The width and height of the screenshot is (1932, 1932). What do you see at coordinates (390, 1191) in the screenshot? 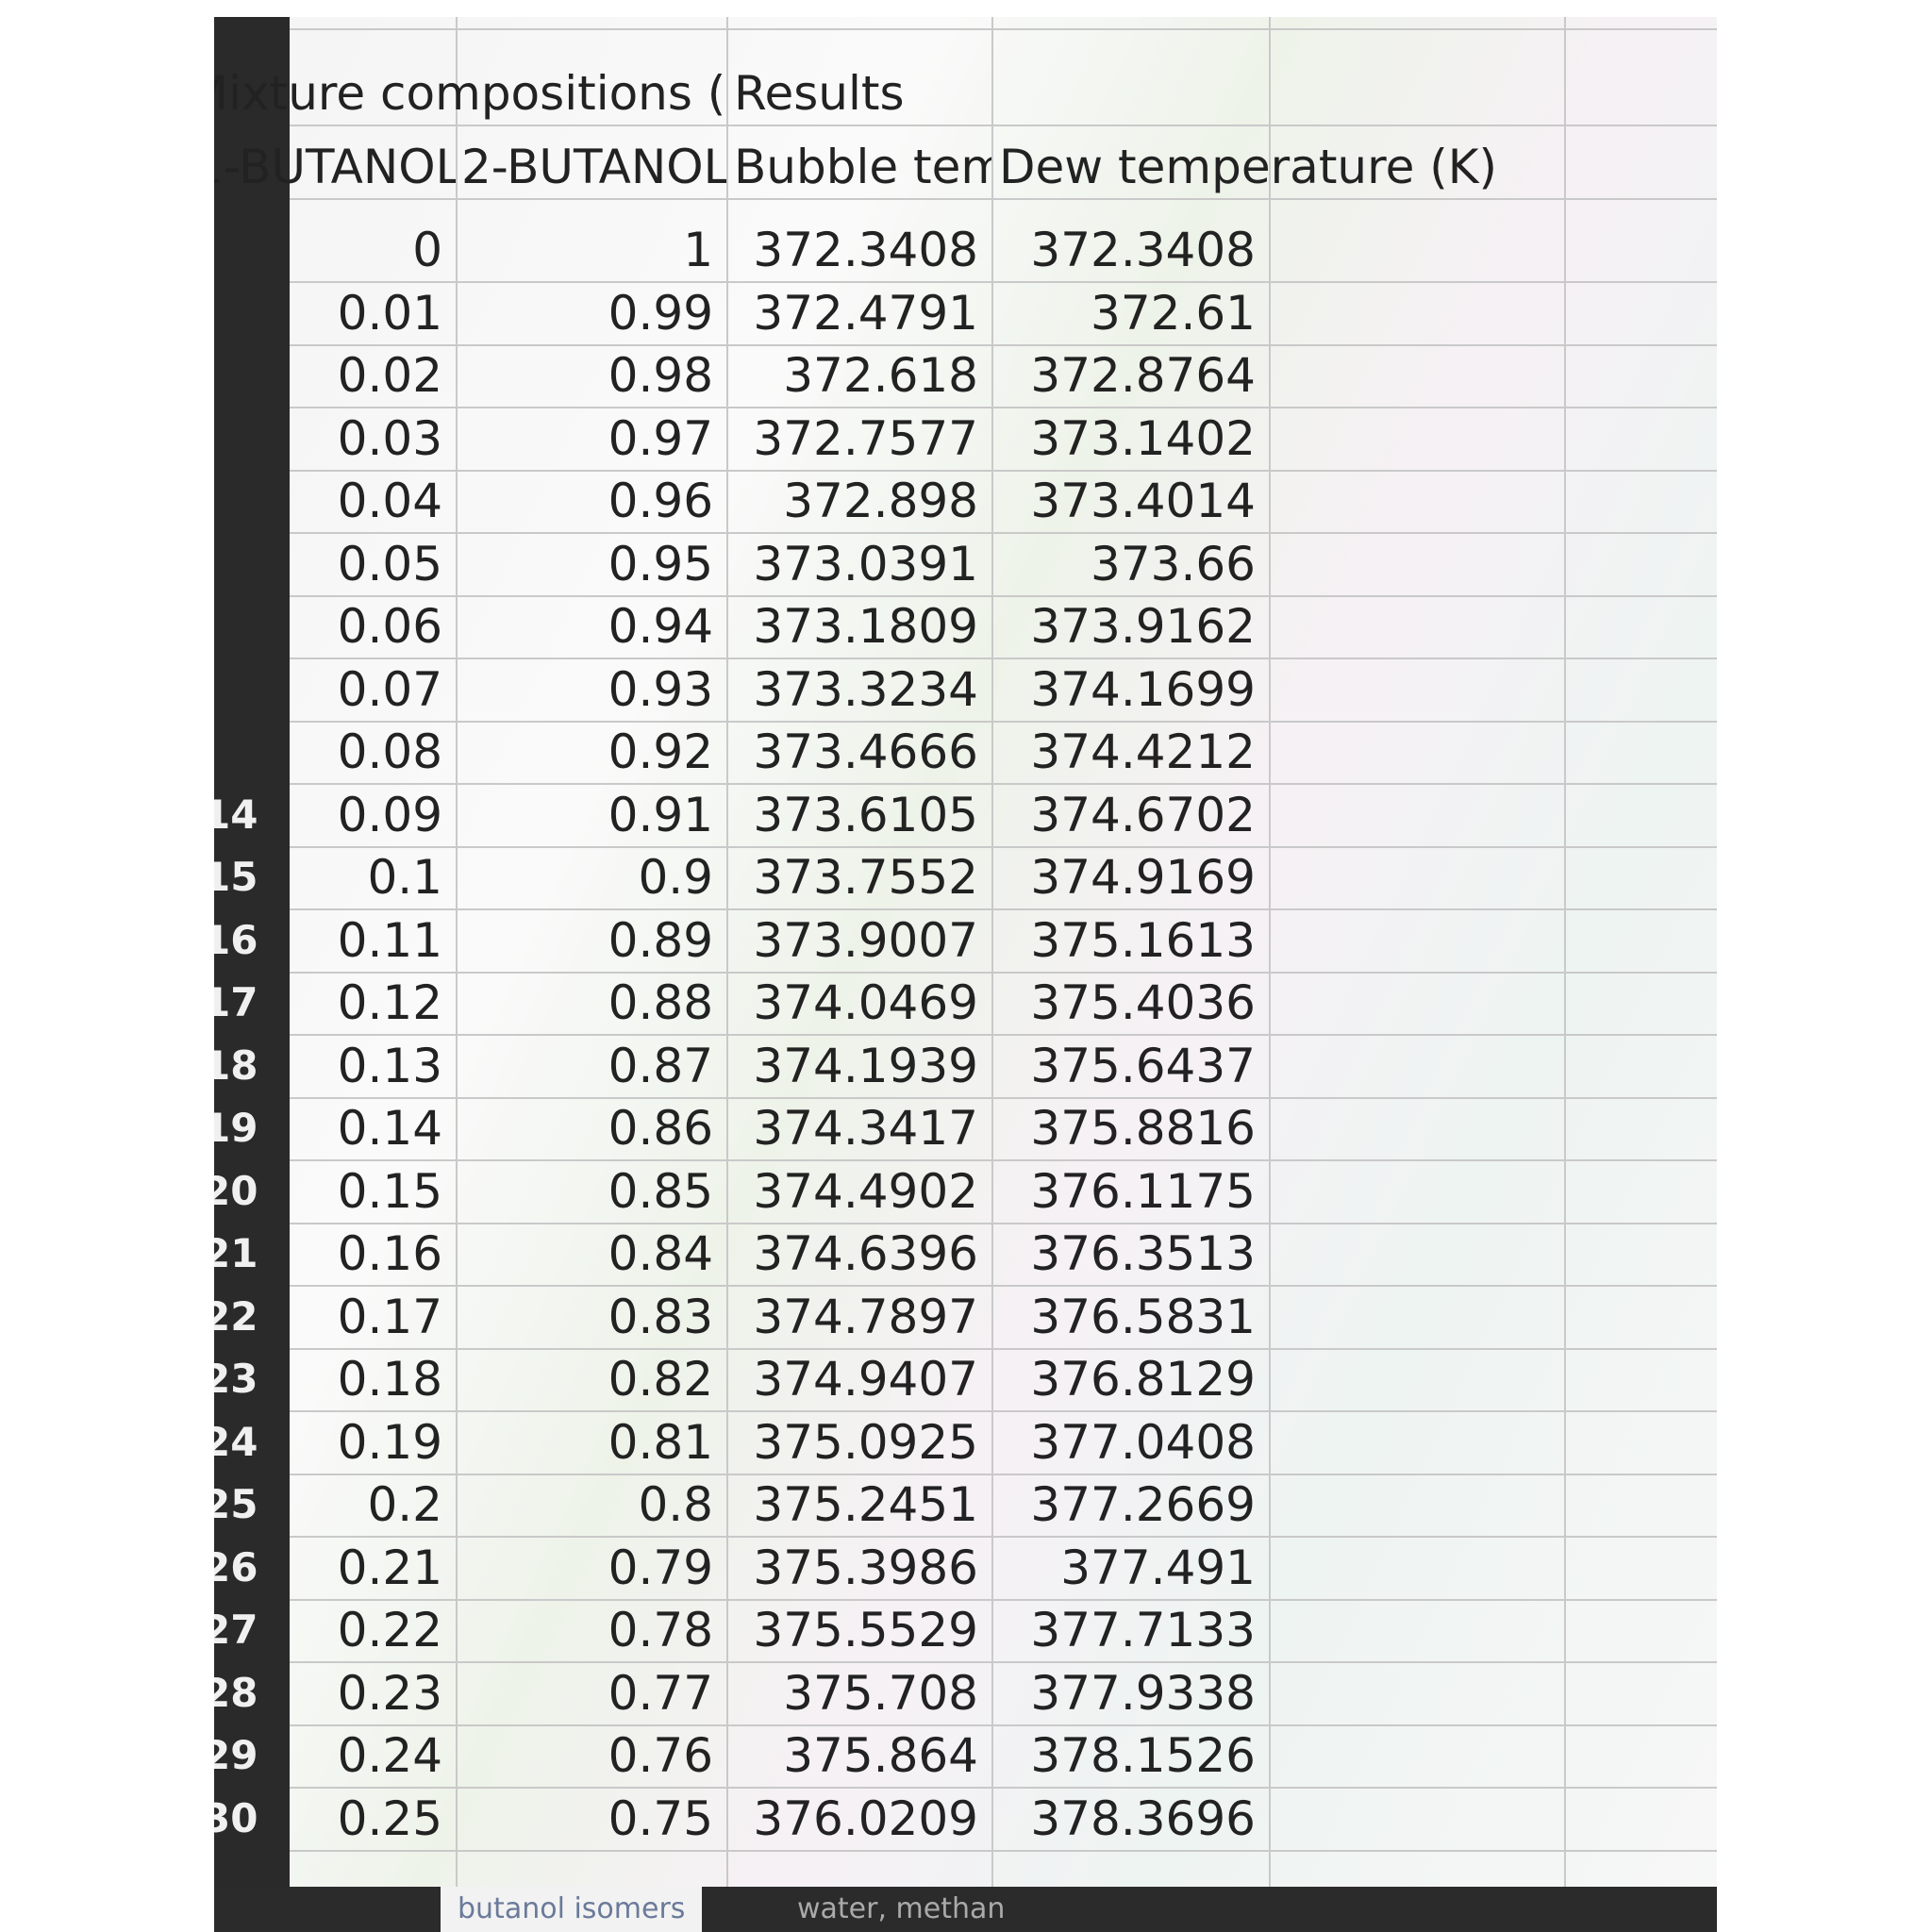
I see `table-cell: 0.15` at bounding box center [390, 1191].